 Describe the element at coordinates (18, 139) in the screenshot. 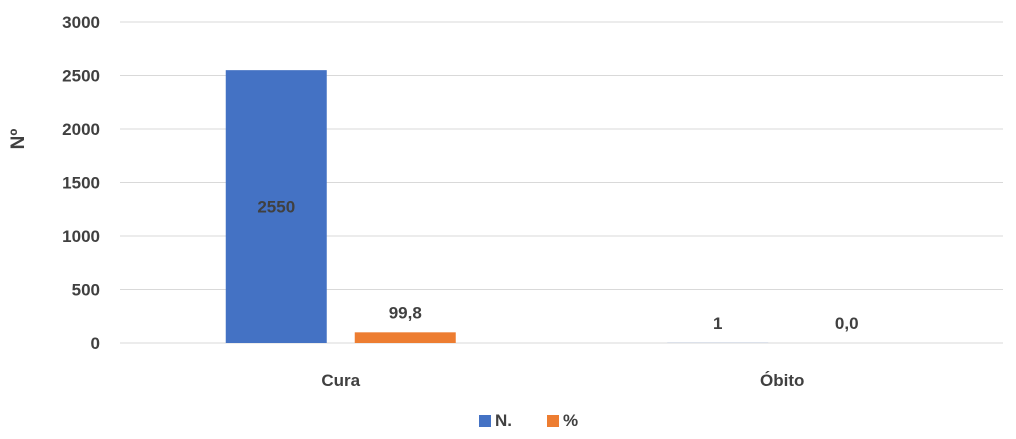

I see `y-axis-title: Nº` at that location.